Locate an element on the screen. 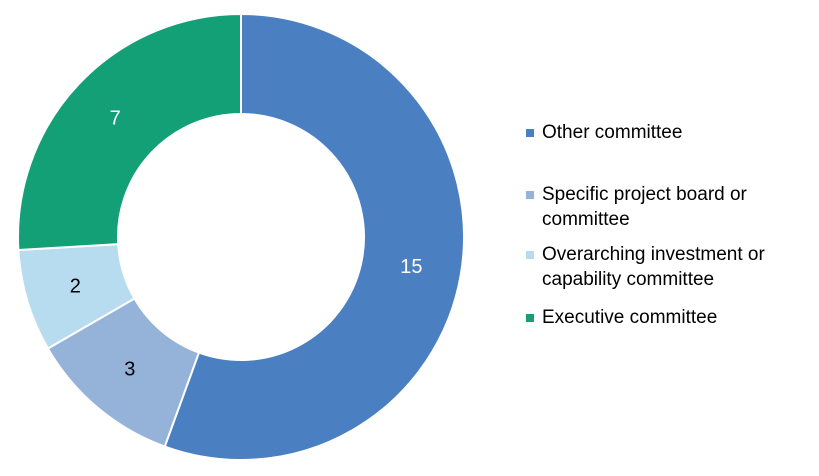  slice-value-other-committee: 15 is located at coordinates (411, 267).